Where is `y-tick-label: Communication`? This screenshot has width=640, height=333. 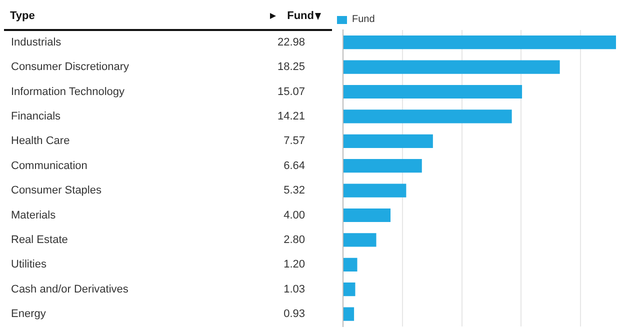
y-tick-label: Communication is located at coordinates (49, 166).